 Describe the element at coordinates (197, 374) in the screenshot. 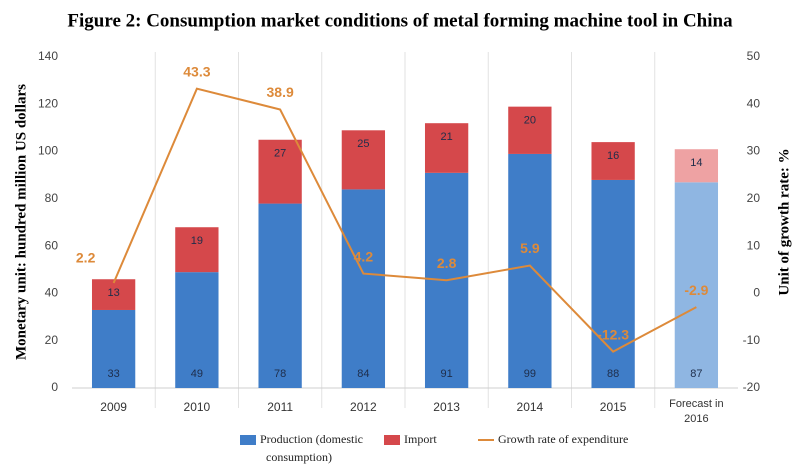

I see `bar-value-label: 49` at that location.